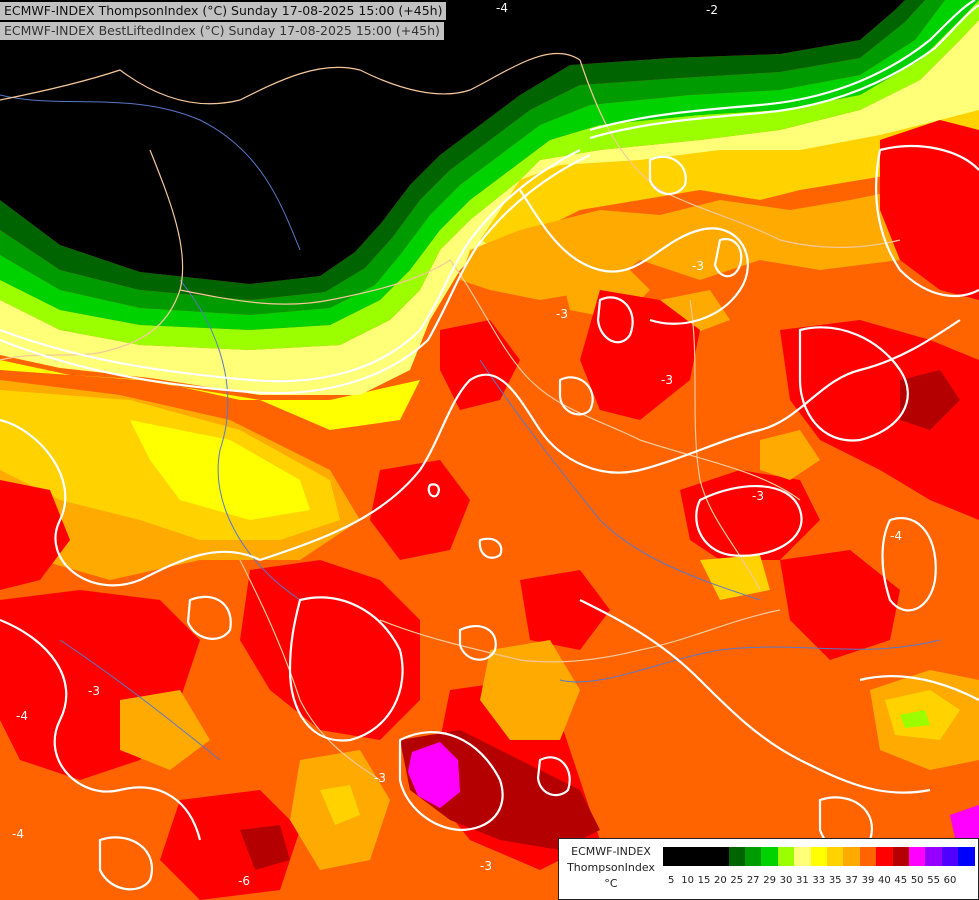  Describe the element at coordinates (753, 880) in the screenshot. I see `legend-tick-label: 27` at that location.